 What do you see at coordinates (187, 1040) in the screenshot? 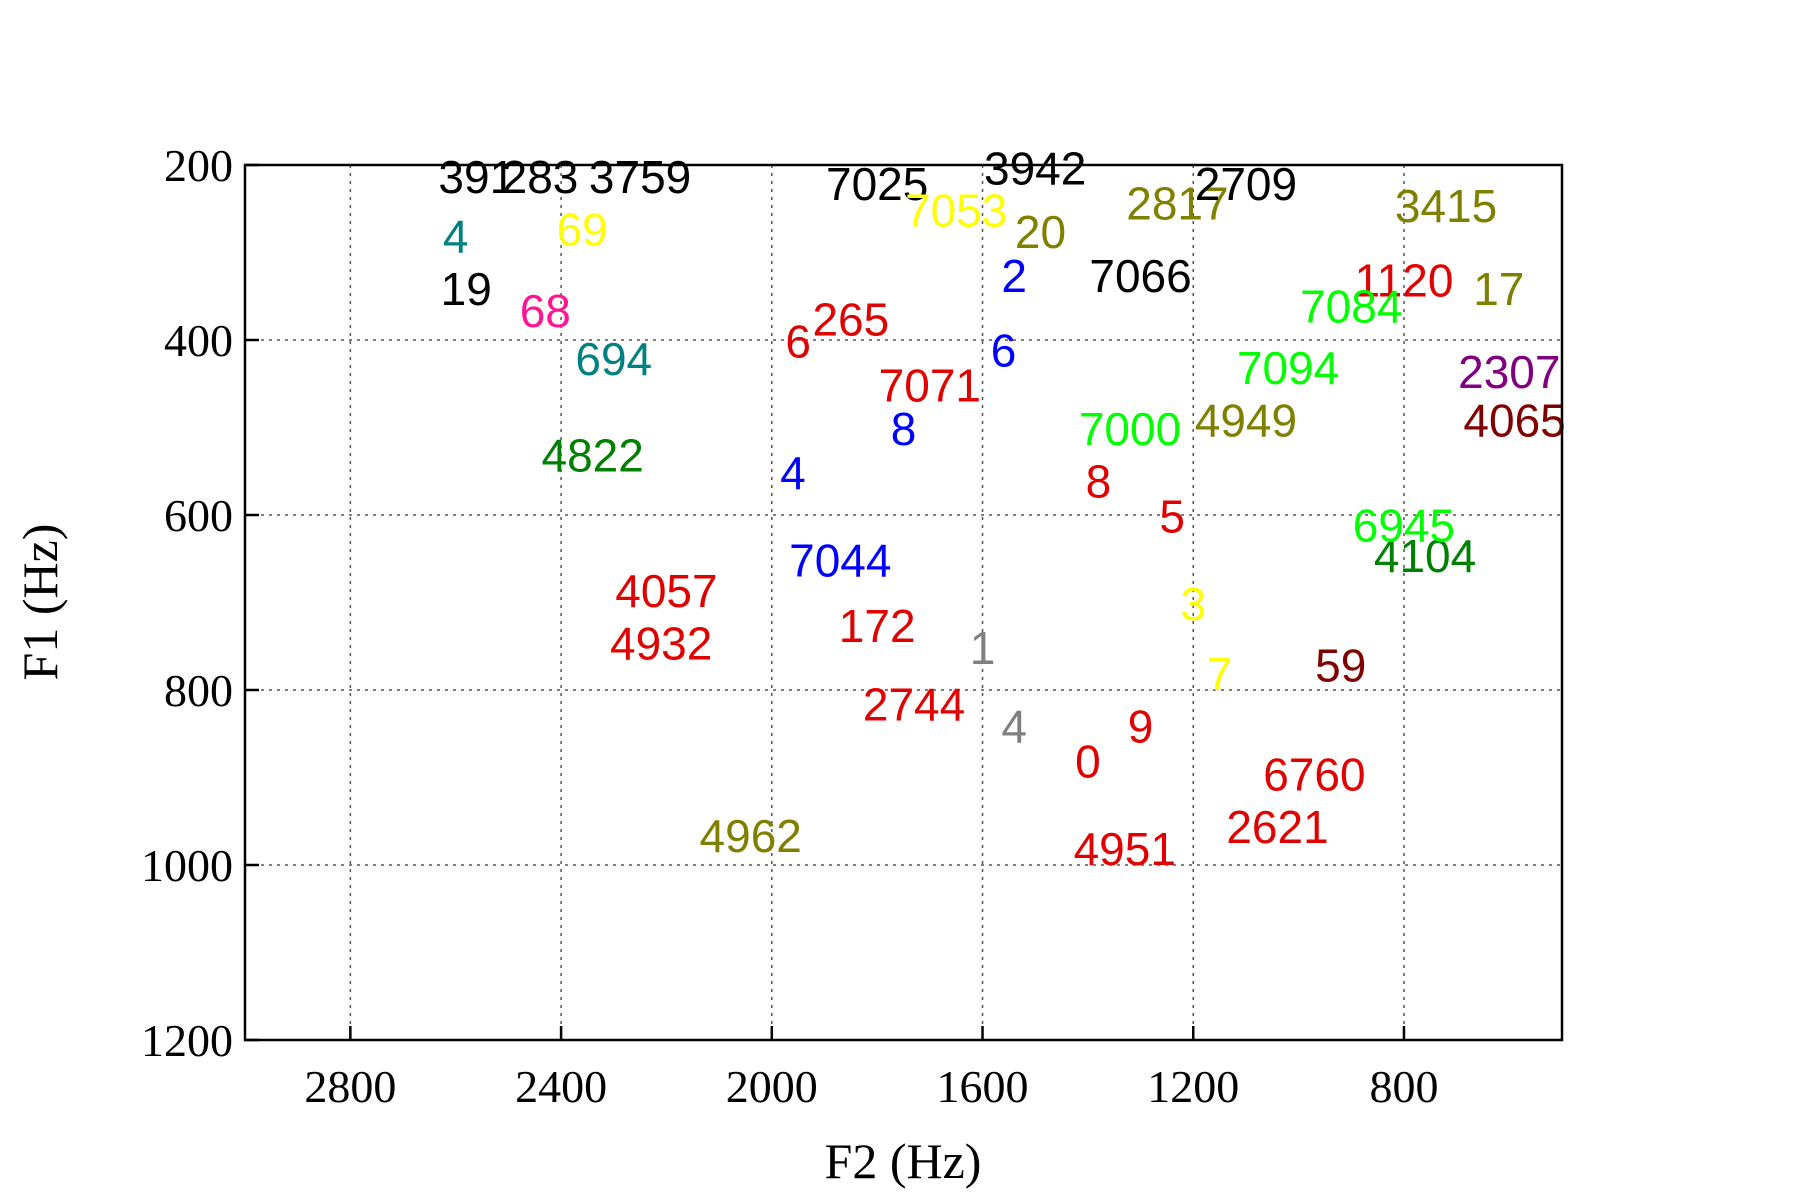
I see `y-tick-label: 1200` at bounding box center [187, 1040].